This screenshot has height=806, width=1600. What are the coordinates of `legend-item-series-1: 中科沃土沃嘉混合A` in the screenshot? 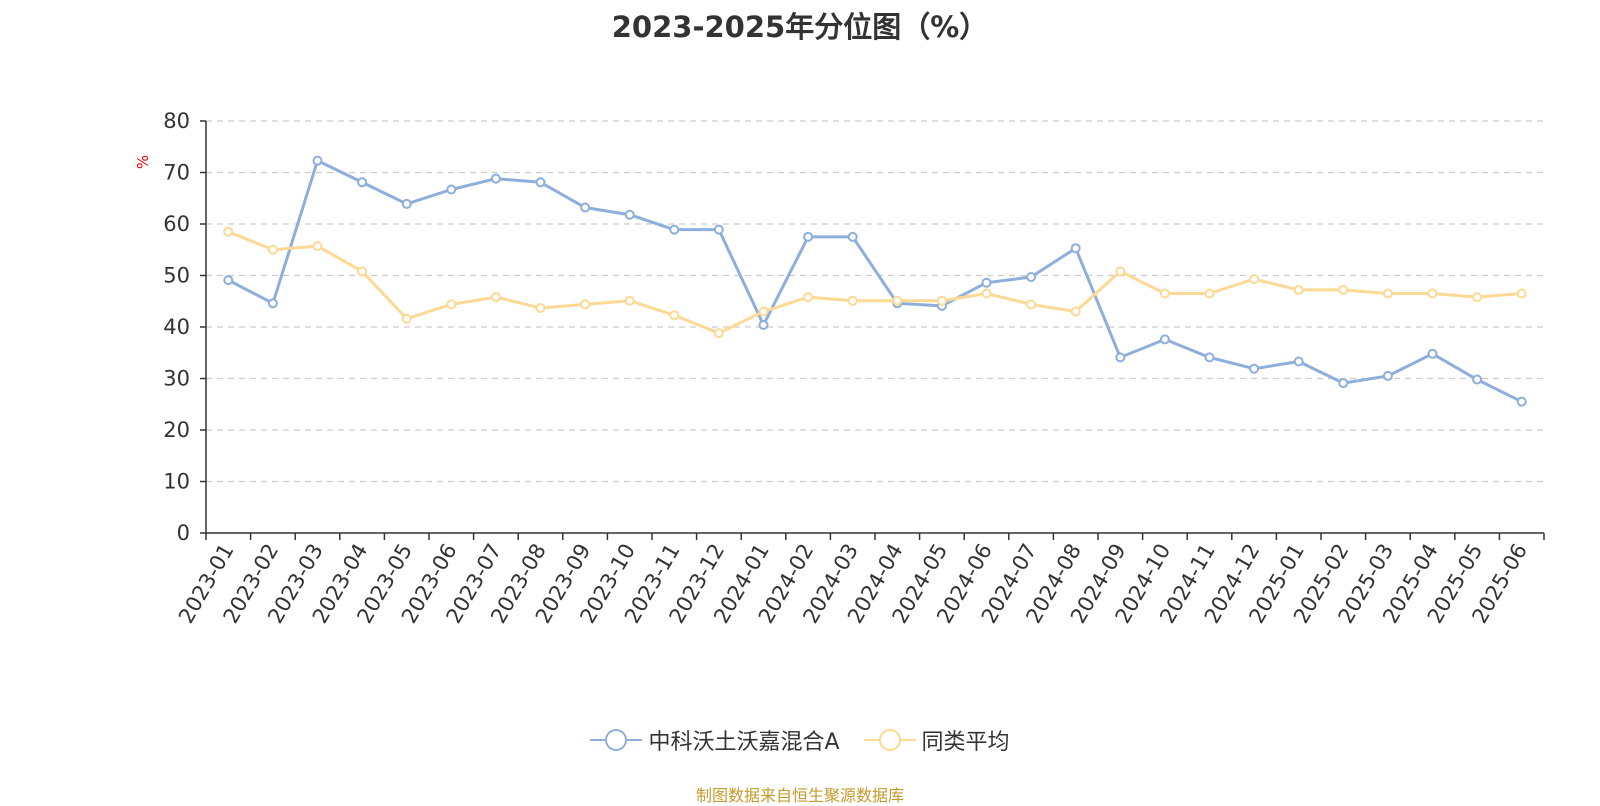 It's located at (715, 740).